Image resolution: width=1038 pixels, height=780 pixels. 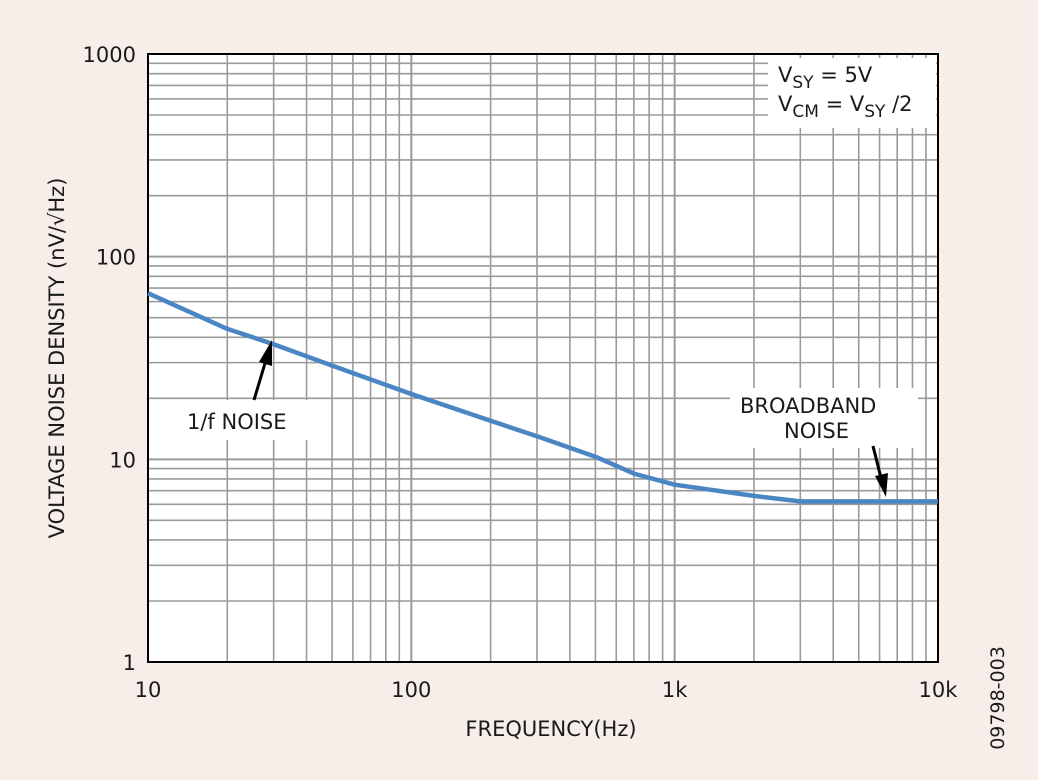 I want to click on x-tick-label: 10k, so click(x=939, y=690).